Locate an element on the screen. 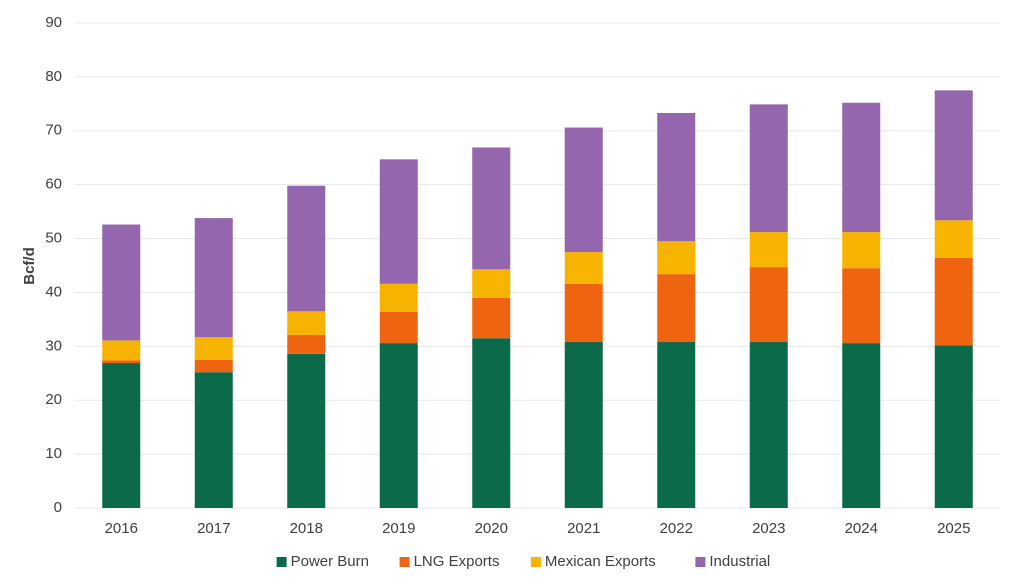 This screenshot has height=586, width=1024. y-tick-label: 90 is located at coordinates (53, 22).